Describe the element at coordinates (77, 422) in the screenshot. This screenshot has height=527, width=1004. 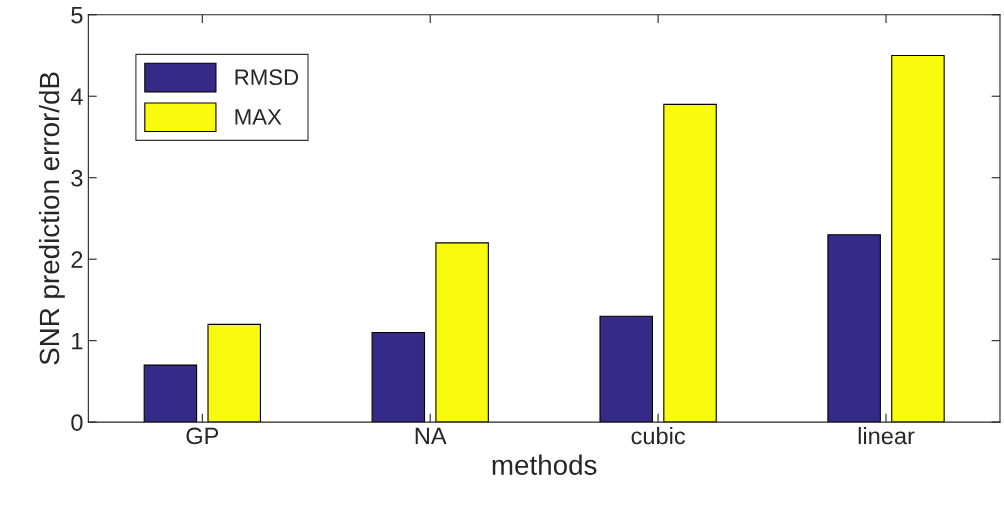
I see `y-tick-label: 0` at that location.